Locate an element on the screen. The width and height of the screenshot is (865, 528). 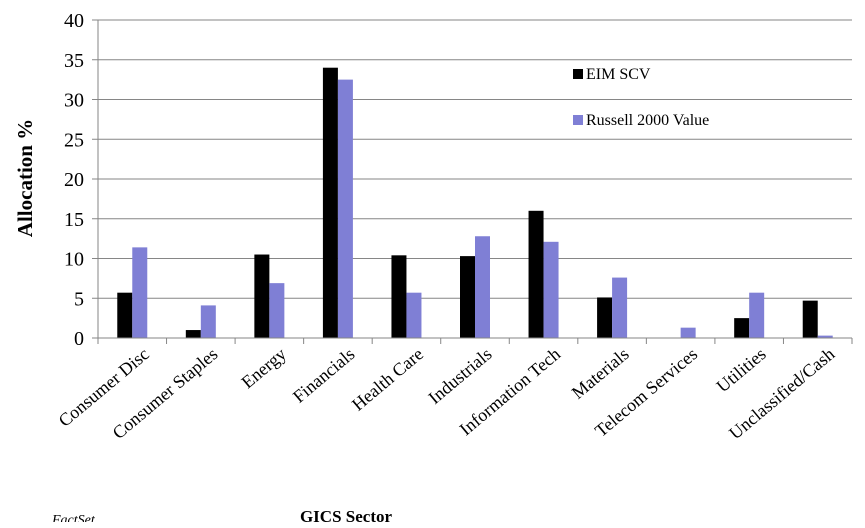
x-category-label: Utilities is located at coordinates (740, 370).